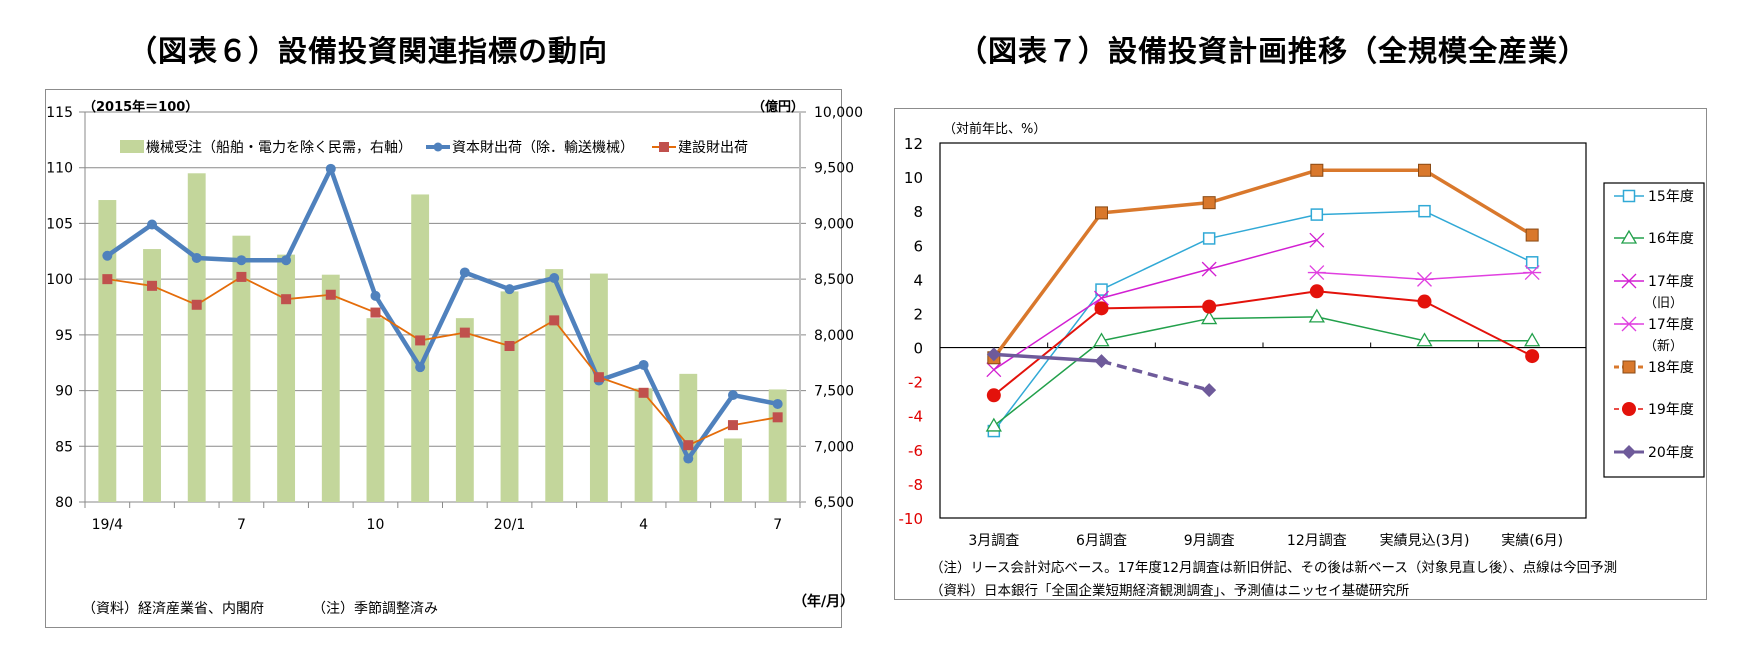 This screenshot has width=1756, height=663. I want to click on y2-tick-label: 8,500, so click(834, 280).